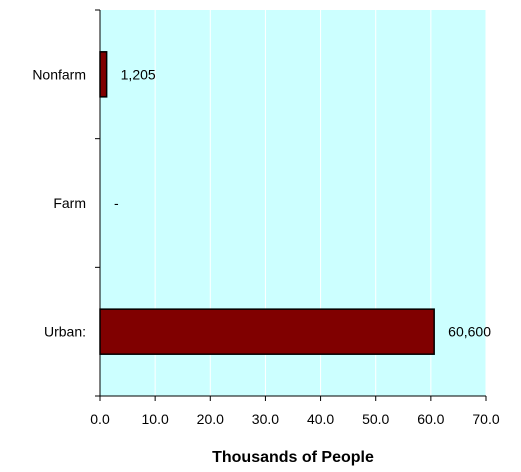 This screenshot has width=521, height=472. Describe the element at coordinates (485, 419) in the screenshot. I see `x-tick-label: 70.0` at that location.